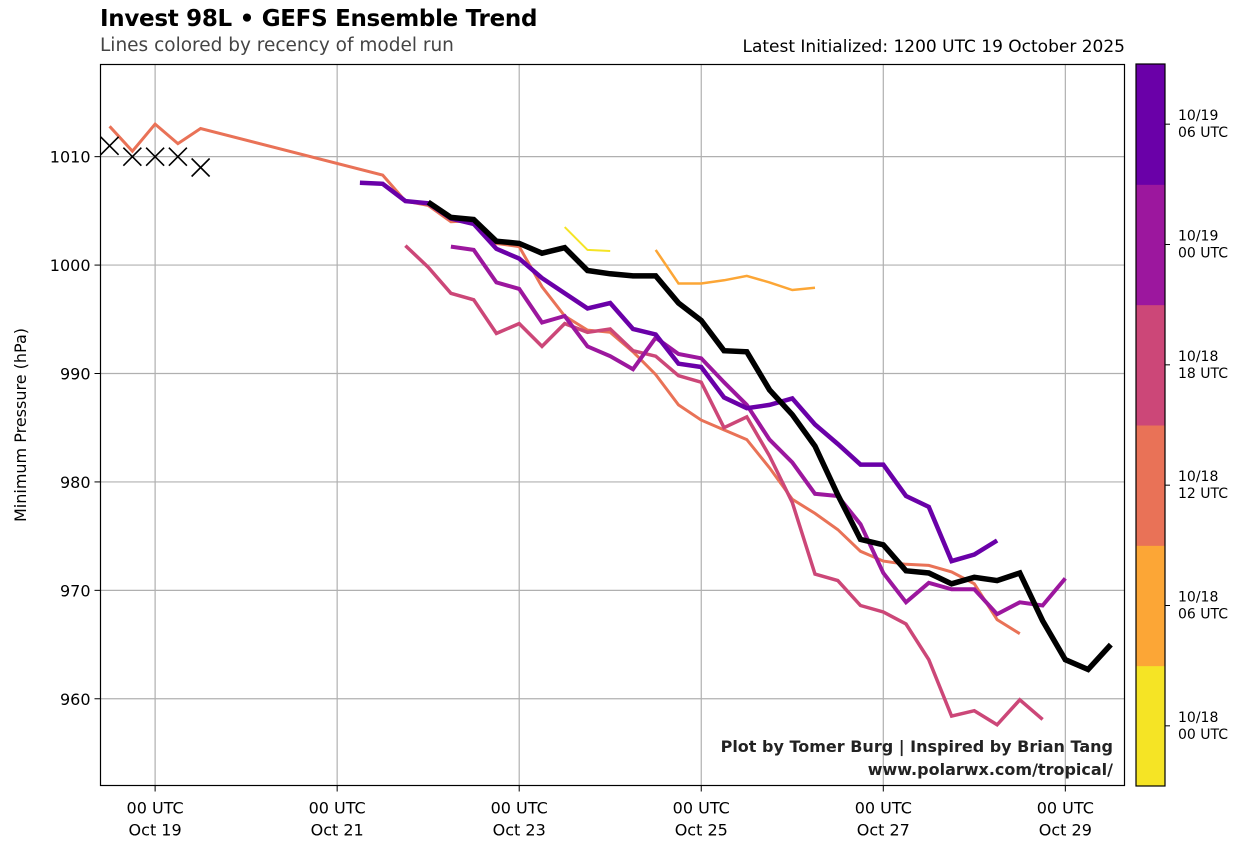  Describe the element at coordinates (75, 428) in the screenshot. I see `y-axis: 960 970 980 990 1000 1010` at that location.